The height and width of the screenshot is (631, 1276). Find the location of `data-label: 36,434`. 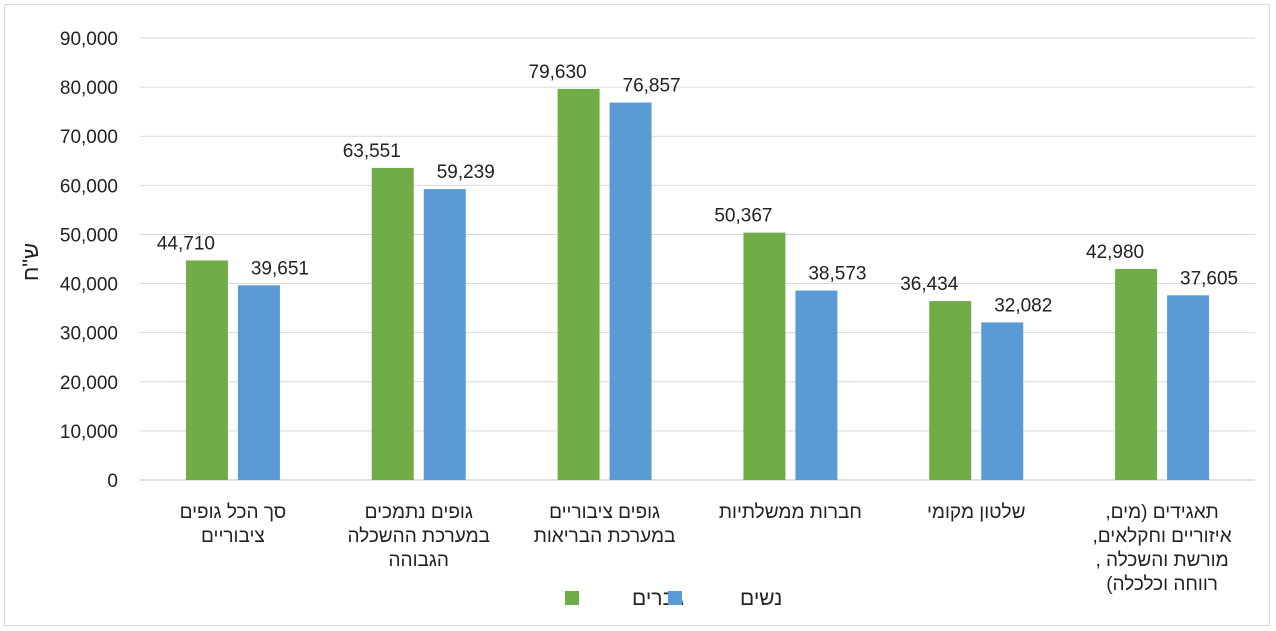

data-label: 36,434 is located at coordinates (929, 284).